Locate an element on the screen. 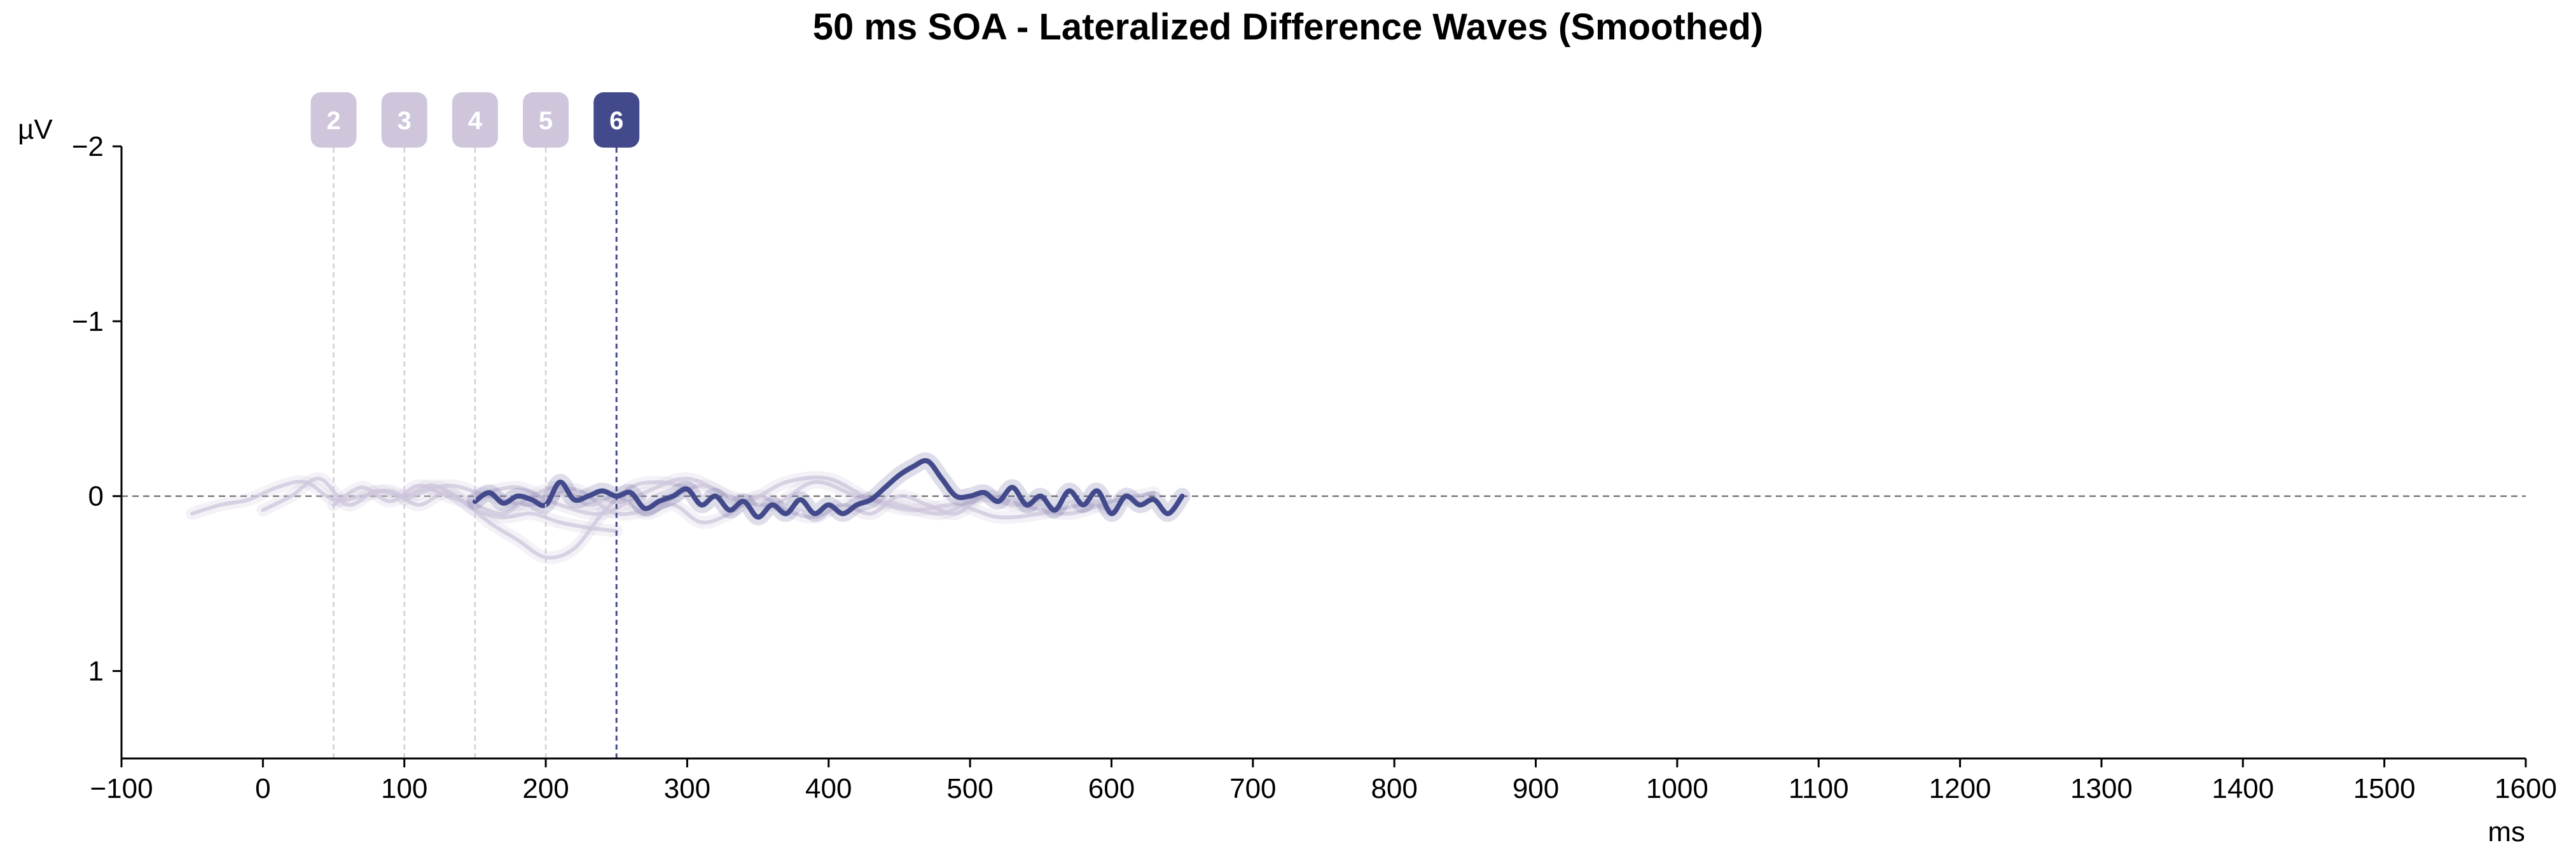 This screenshot has width=2576, height=859. marker-badge-label: 4 is located at coordinates (475, 121).